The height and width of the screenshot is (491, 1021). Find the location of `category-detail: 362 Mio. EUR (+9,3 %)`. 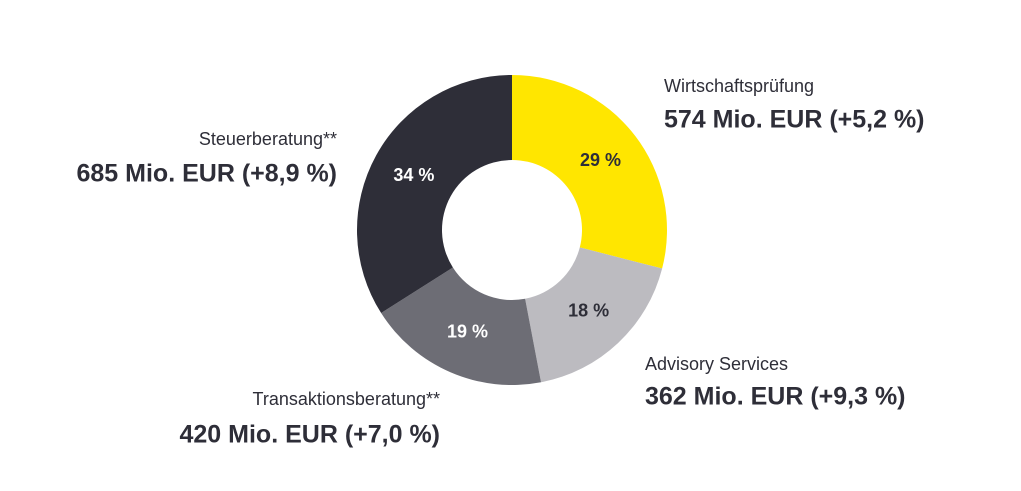

category-detail: 362 Mio. EUR (+9,3 %) is located at coordinates (775, 397).